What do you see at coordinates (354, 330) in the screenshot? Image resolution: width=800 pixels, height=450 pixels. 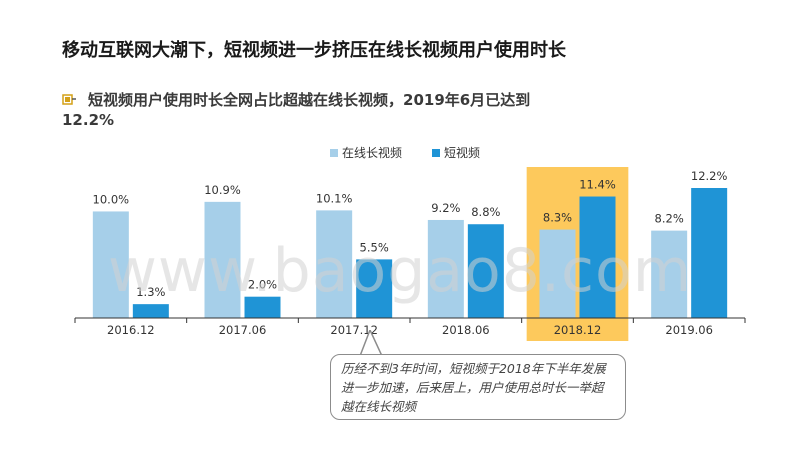 I see `x-tick-label: 2017.12` at bounding box center [354, 330].